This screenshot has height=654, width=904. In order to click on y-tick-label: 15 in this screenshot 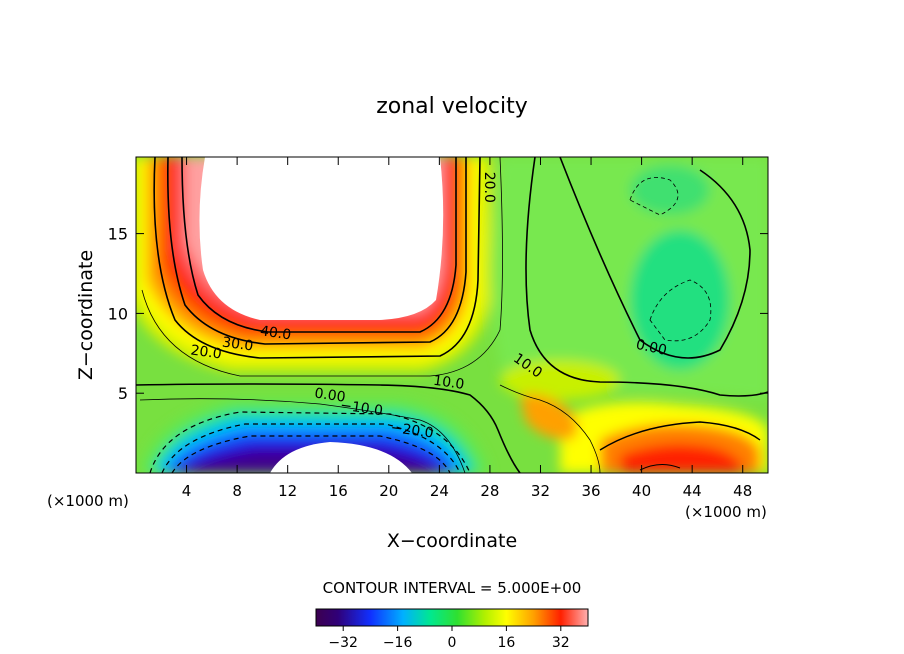, I will do `click(118, 234)`.